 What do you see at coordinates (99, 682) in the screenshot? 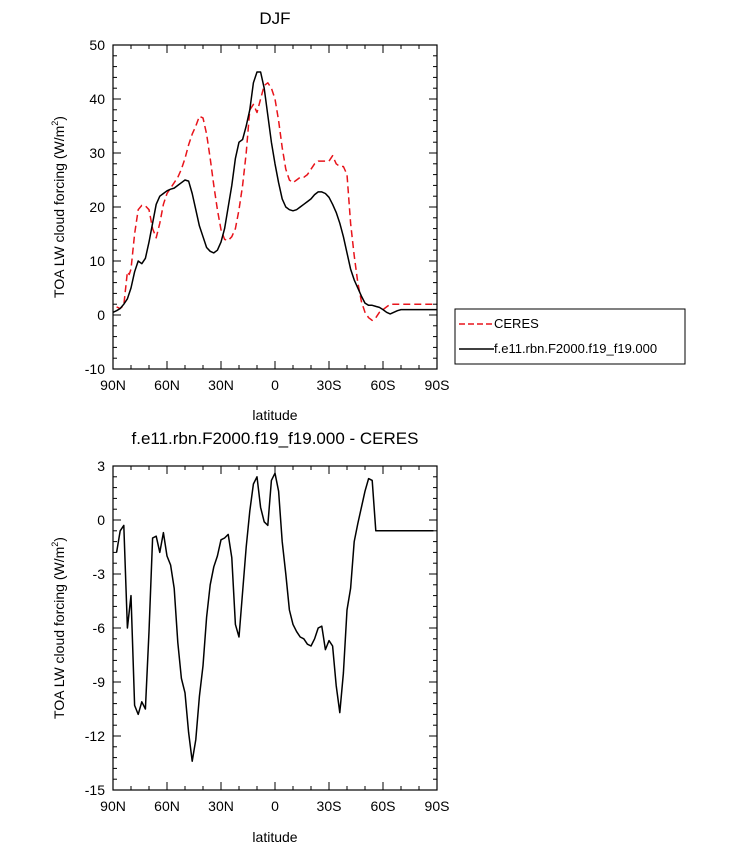
I see `panel2-y-tick-label: -9` at bounding box center [99, 682].